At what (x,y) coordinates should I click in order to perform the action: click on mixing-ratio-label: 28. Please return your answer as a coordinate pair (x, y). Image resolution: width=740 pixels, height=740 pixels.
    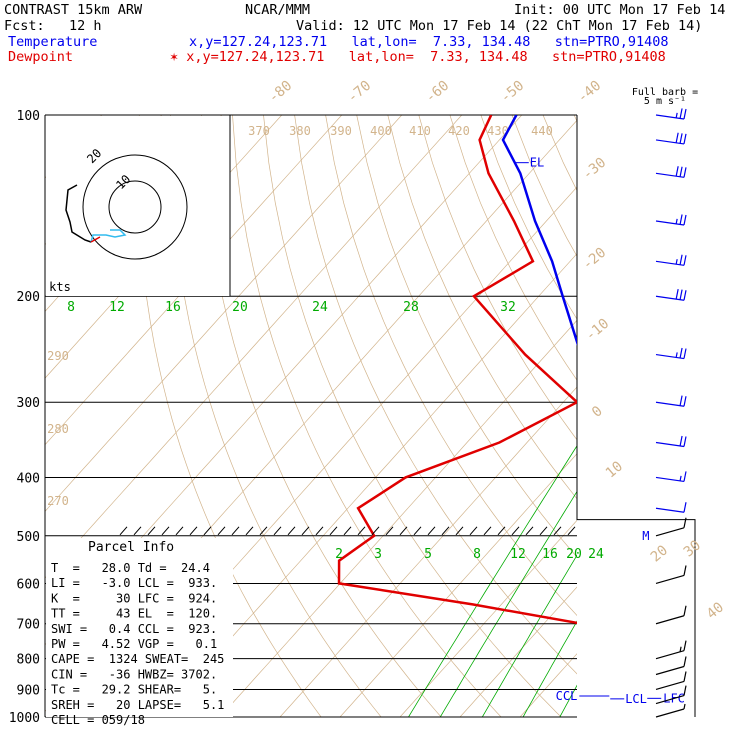
    Looking at the image, I should click on (411, 307).